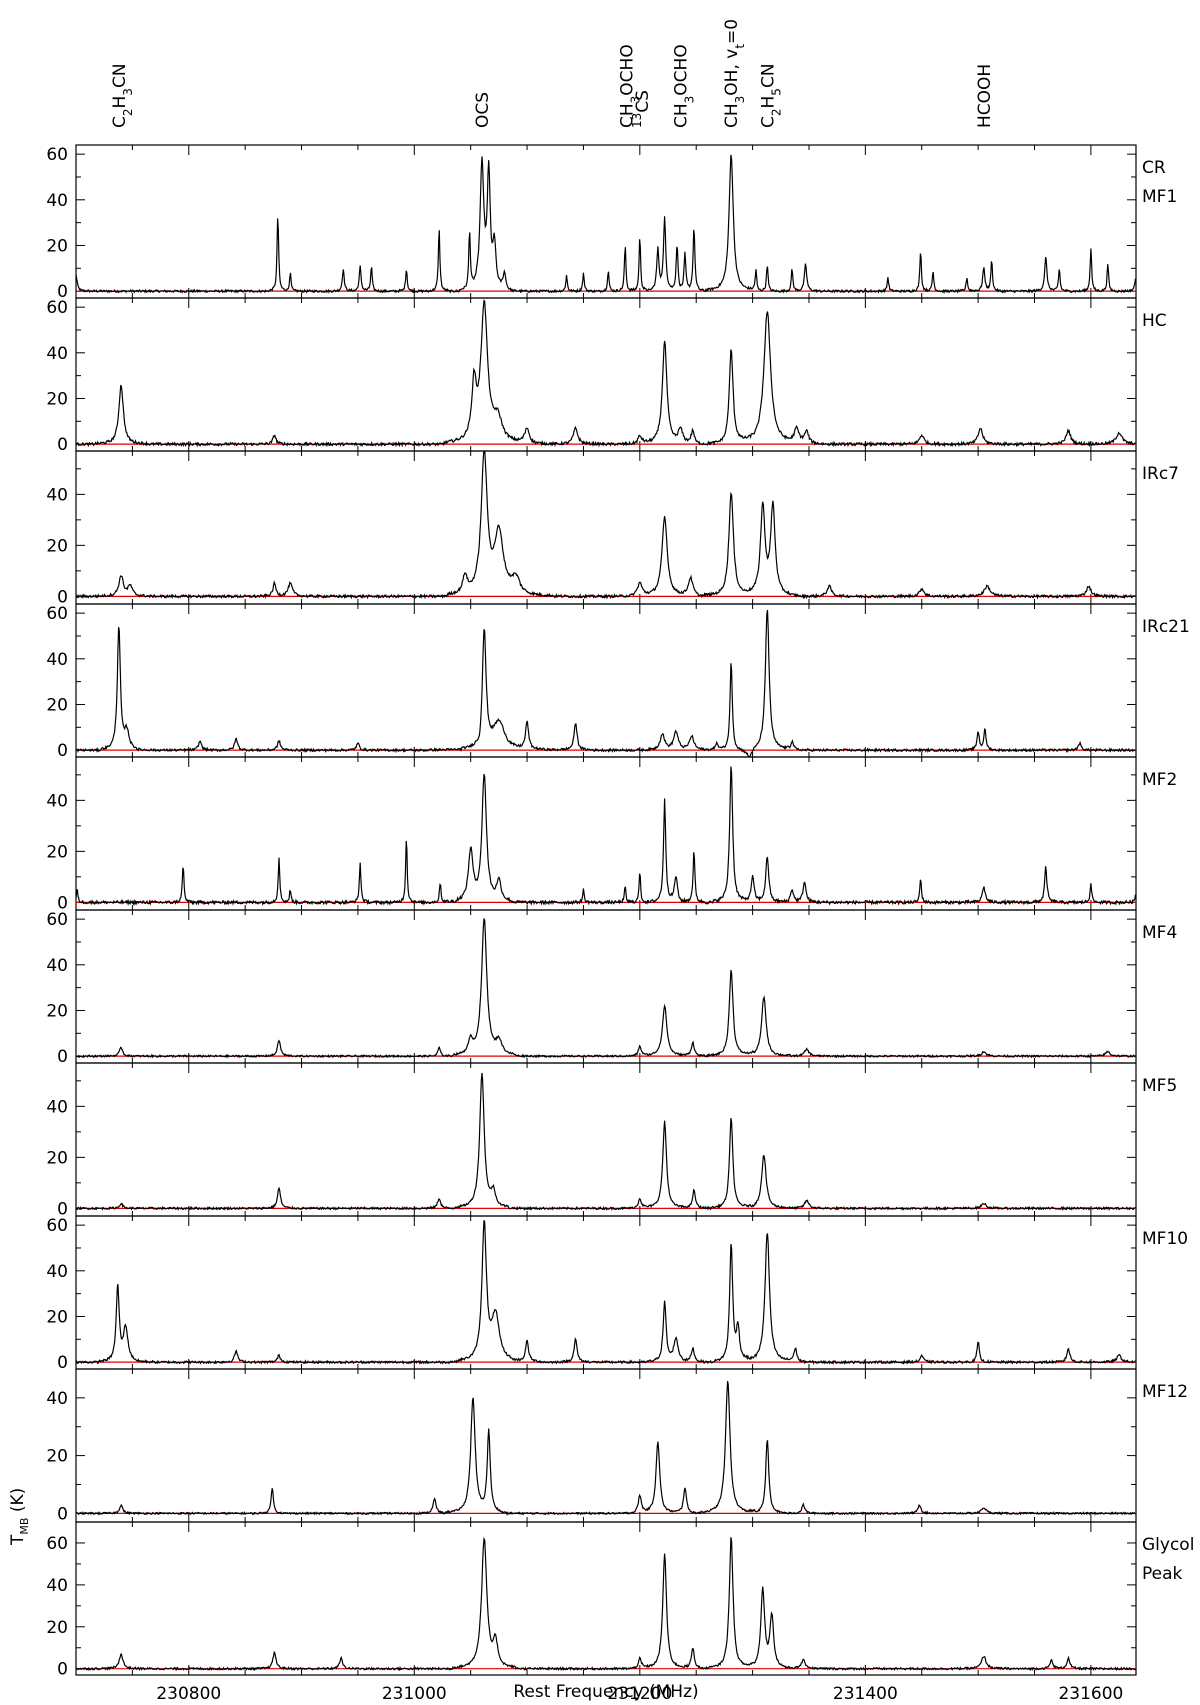 This screenshot has width=1200, height=1705. What do you see at coordinates (483, 110) in the screenshot?
I see `molecule-label: OCS` at bounding box center [483, 110].